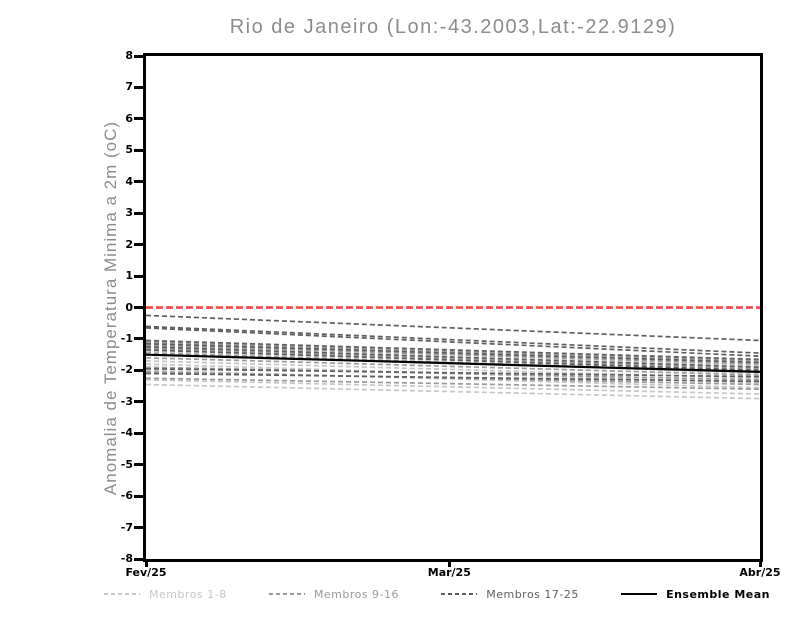  I want to click on y-tick-label: 1, so click(129, 276).